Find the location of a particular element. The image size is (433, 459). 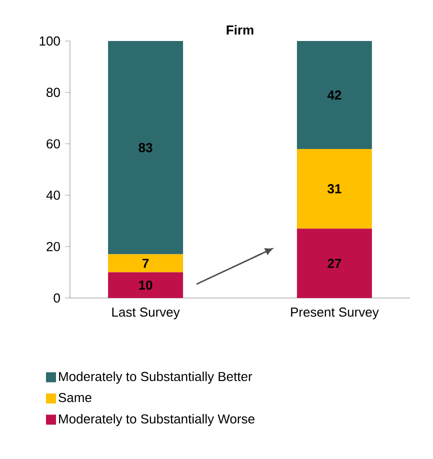

data-label: 83 is located at coordinates (145, 147).